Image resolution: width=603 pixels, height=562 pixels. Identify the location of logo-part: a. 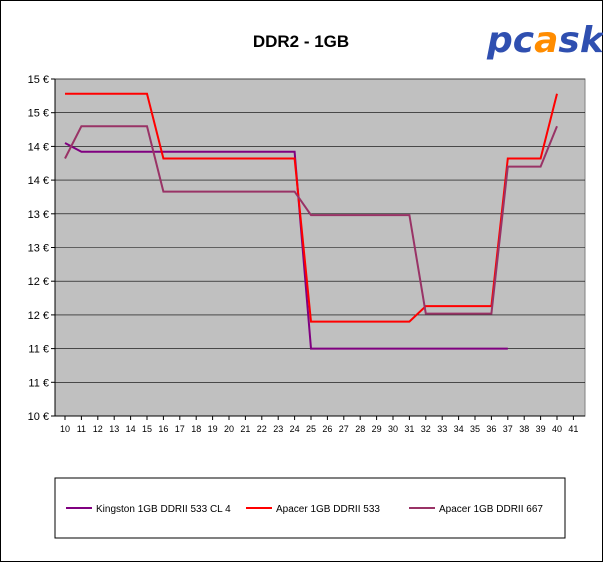
(546, 40).